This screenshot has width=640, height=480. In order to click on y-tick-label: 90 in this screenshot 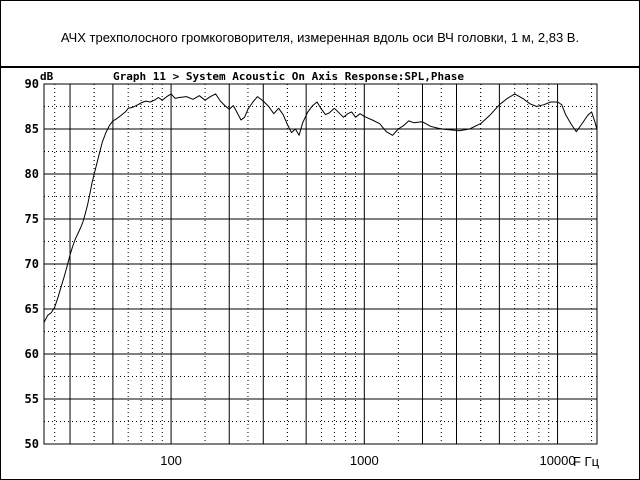, I will do `click(32, 84)`.